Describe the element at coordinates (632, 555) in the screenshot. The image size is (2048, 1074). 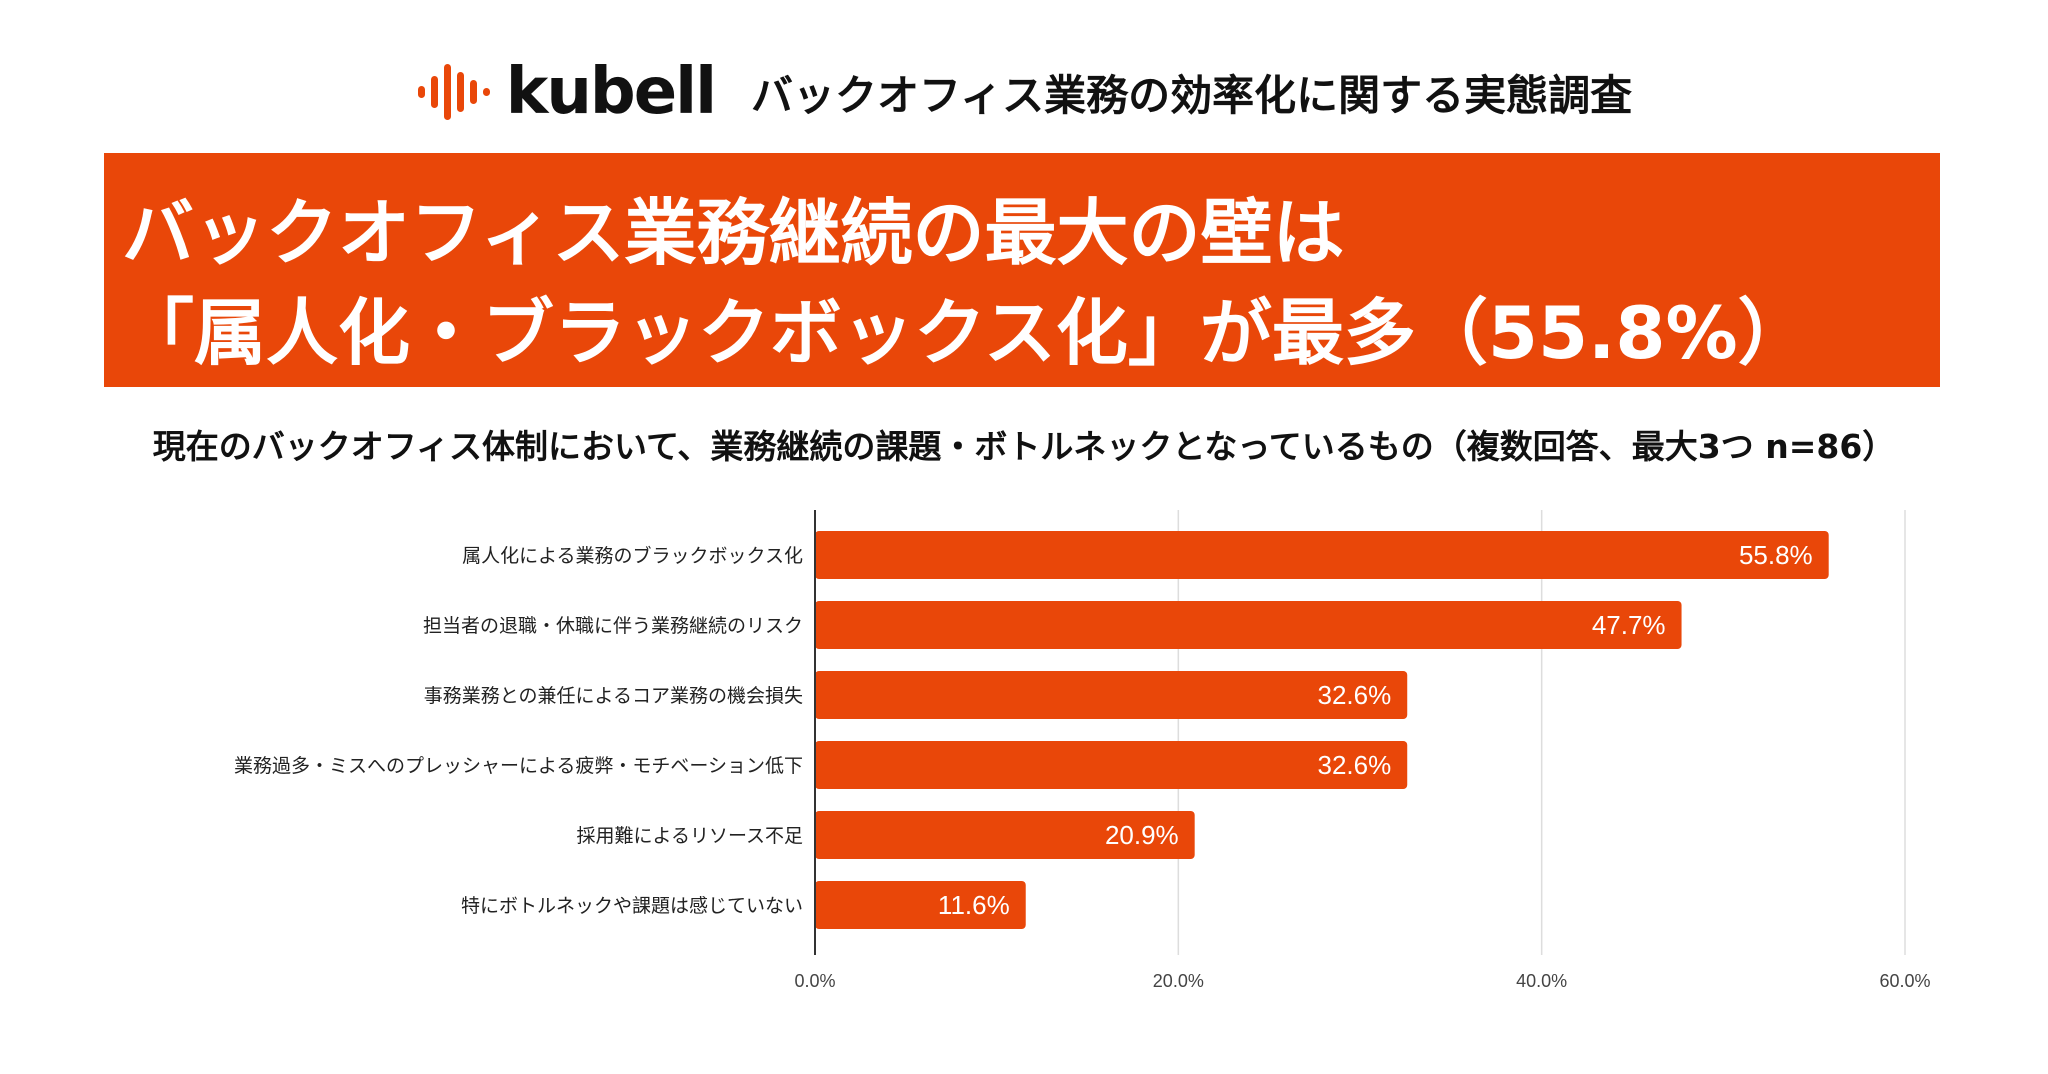
I see `category-label: 属人化による業務のブラックボックス化` at that location.